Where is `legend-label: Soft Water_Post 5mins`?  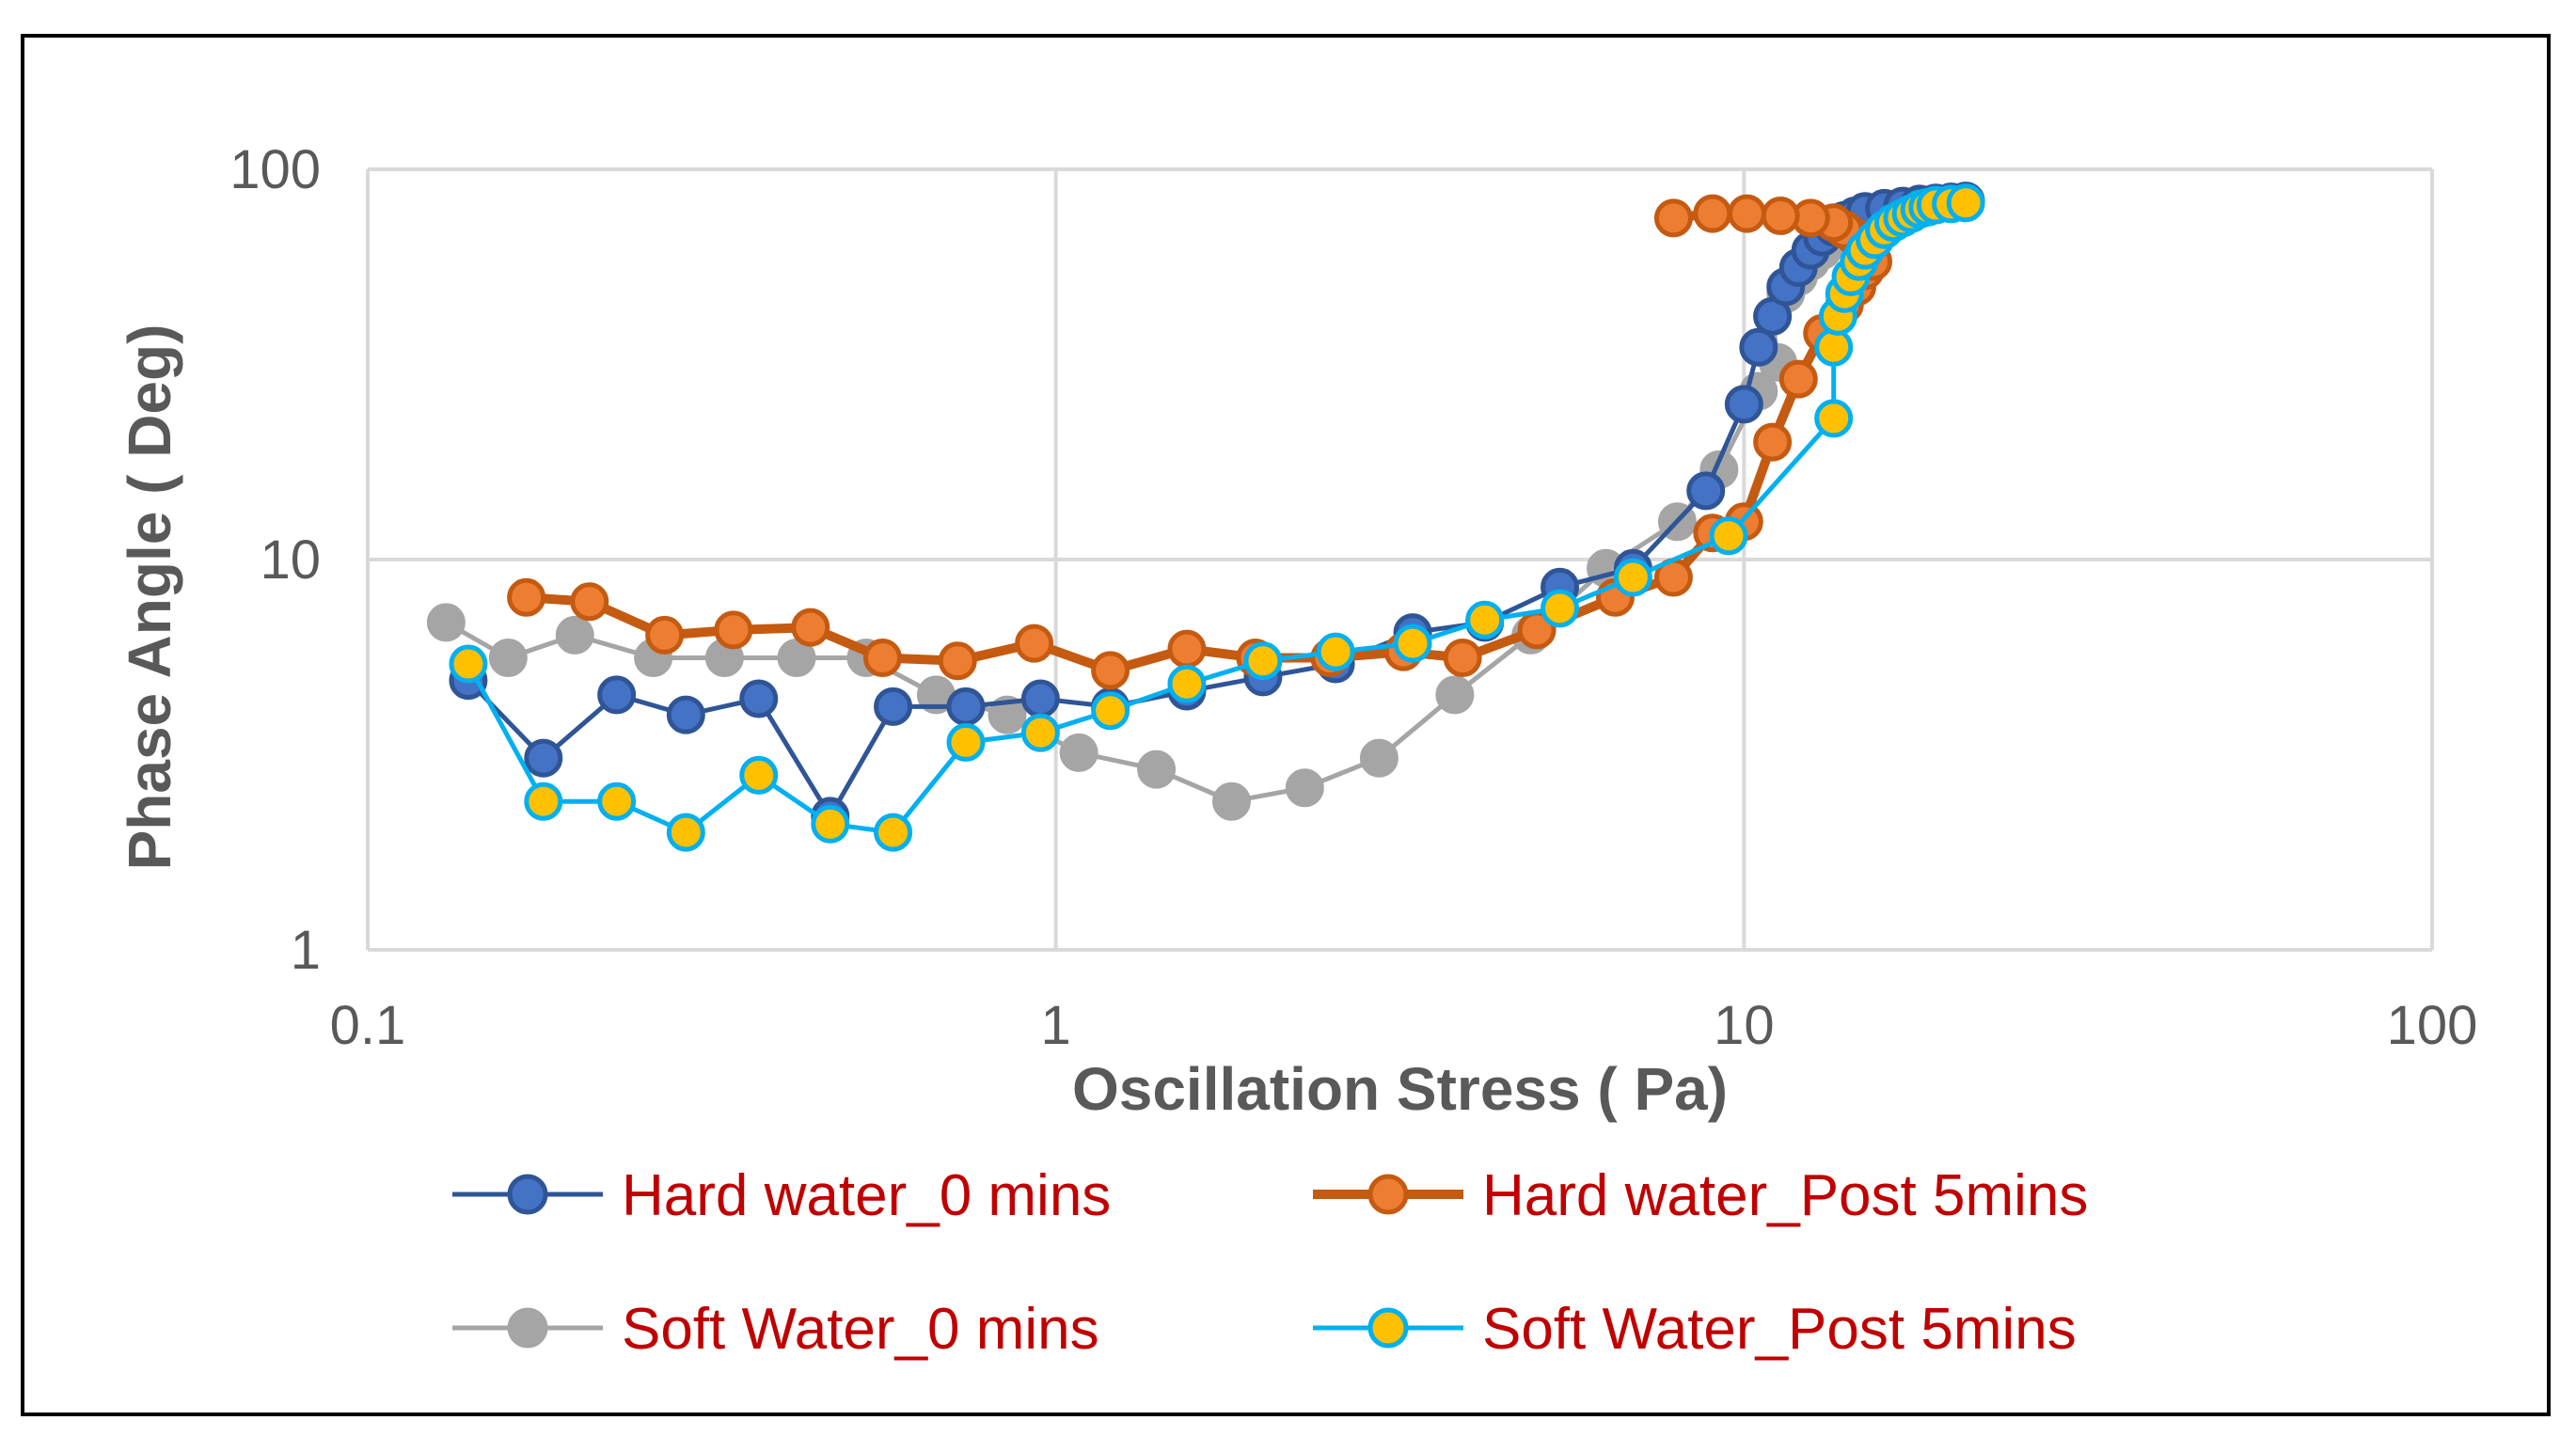
legend-label: Soft Water_Post 5mins is located at coordinates (1779, 1330).